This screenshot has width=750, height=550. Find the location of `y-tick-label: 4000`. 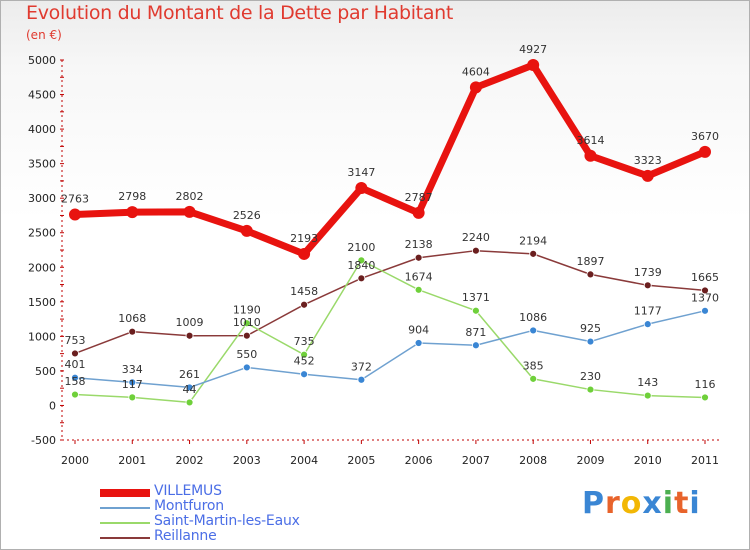

y-tick-label: 4000 is located at coordinates (42, 129).